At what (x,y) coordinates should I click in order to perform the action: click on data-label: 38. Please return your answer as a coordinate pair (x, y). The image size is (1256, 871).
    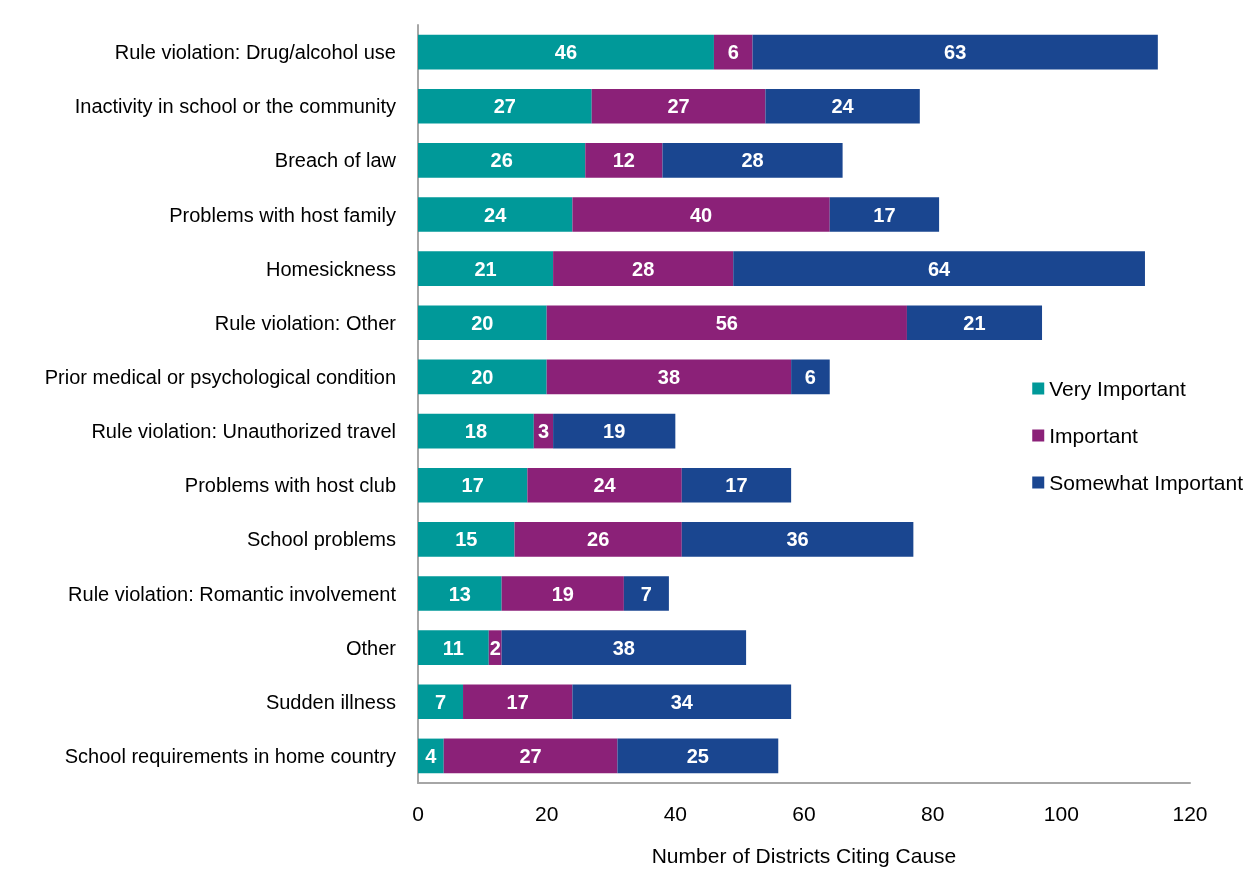
    Looking at the image, I should click on (669, 376).